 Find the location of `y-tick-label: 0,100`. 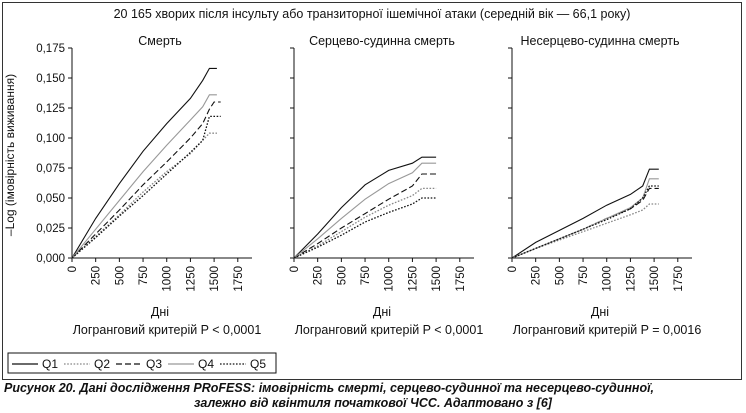

y-tick-label: 0,100 is located at coordinates (50, 139).